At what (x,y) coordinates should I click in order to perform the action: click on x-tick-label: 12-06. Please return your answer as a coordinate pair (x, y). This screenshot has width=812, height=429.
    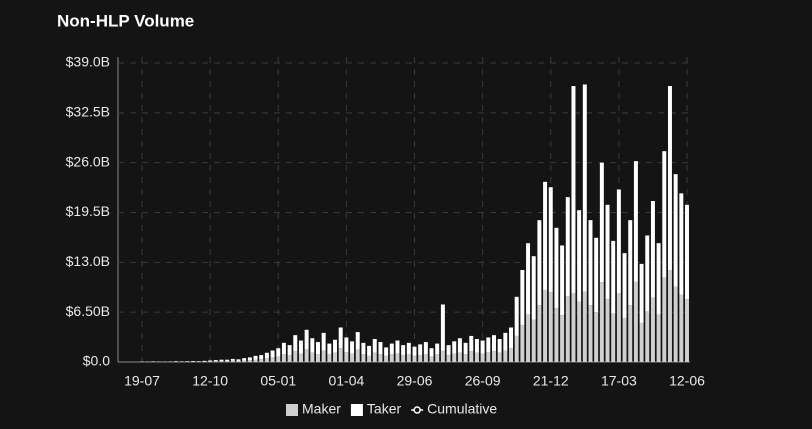
    Looking at the image, I should click on (687, 381).